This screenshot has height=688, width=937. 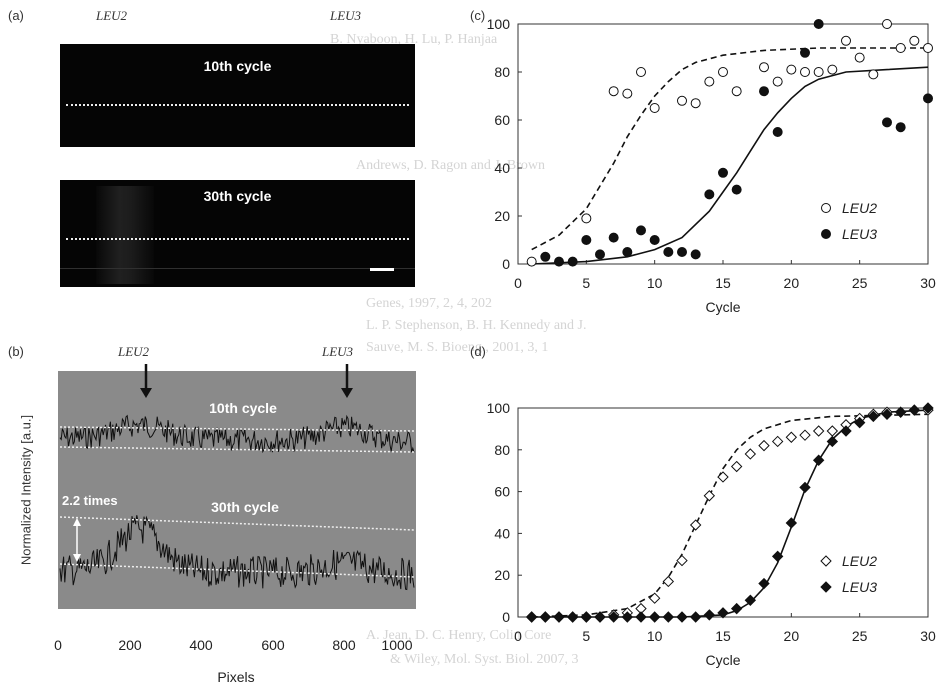 What do you see at coordinates (730, 165) in the screenshot?
I see `fit-curve-leu3` at bounding box center [730, 165].